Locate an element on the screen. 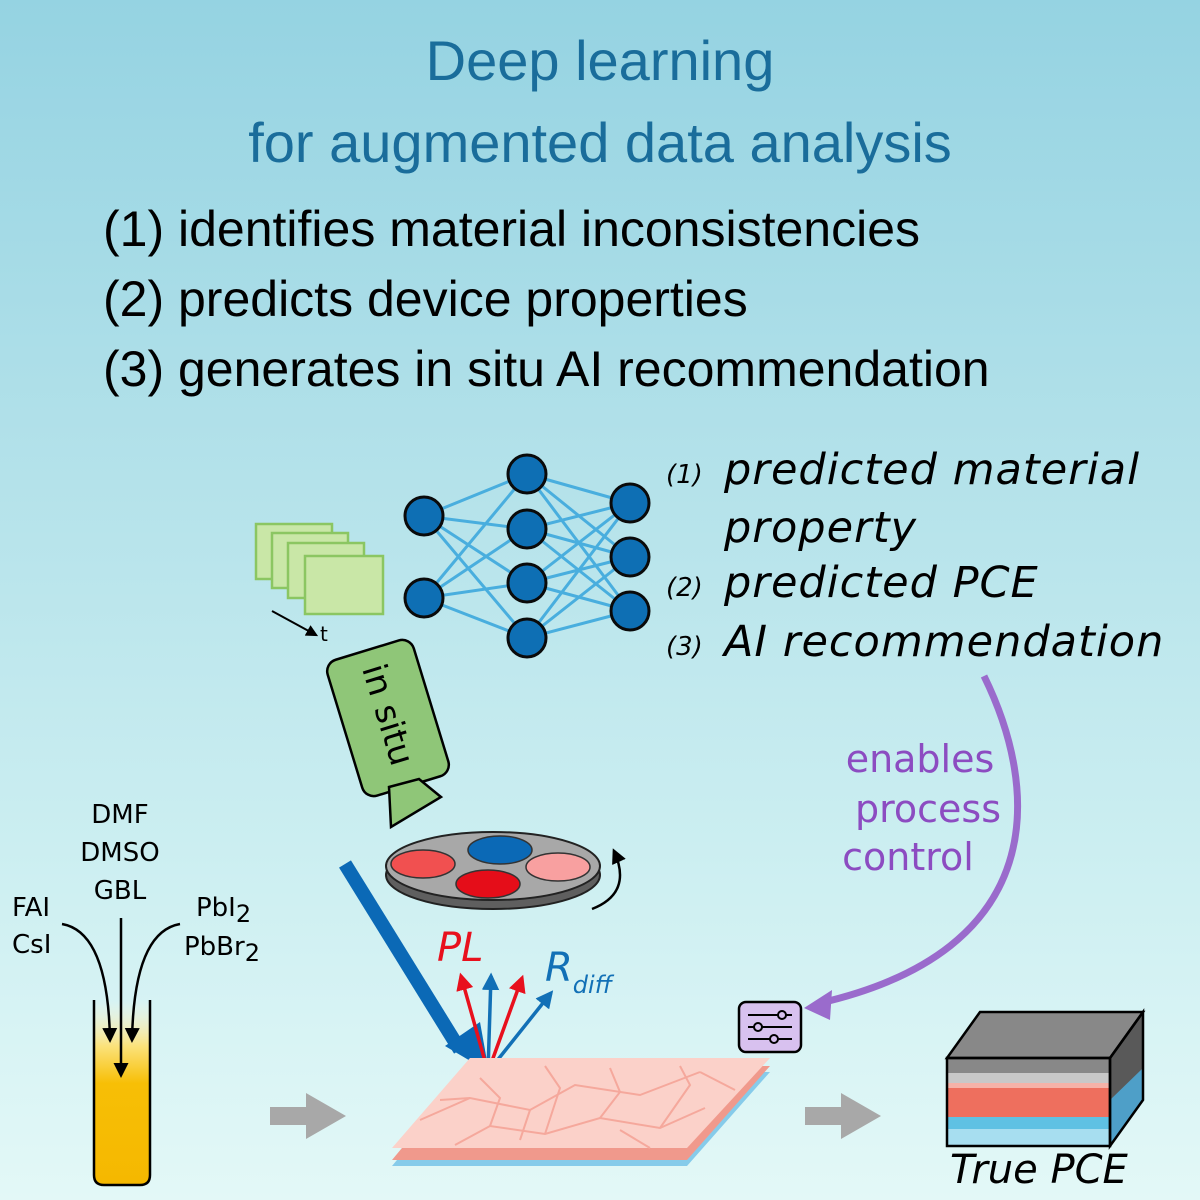  precursor-pbi2: PbI2 is located at coordinates (224, 910).